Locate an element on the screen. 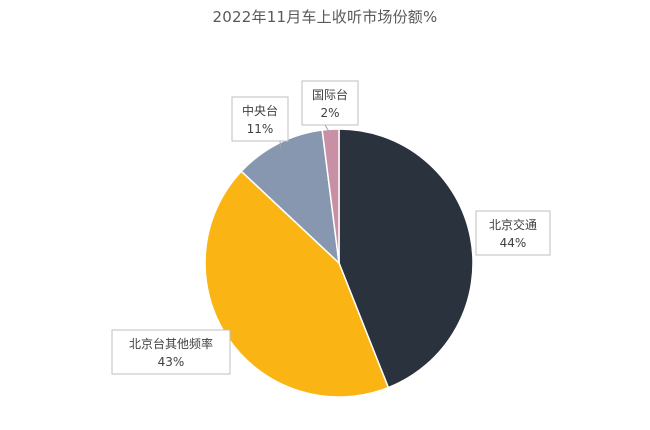 Image resolution: width=650 pixels, height=430 pixels. leader-line-cri-international is located at coordinates (328, 129).